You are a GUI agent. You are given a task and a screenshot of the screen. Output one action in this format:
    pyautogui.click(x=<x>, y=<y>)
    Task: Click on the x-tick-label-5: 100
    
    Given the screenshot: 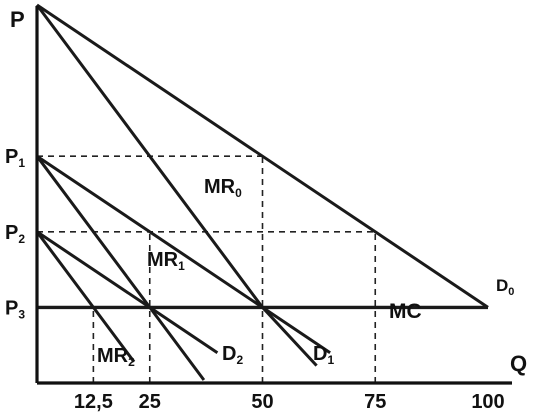 What is the action you would take?
    pyautogui.click(x=487, y=402)
    